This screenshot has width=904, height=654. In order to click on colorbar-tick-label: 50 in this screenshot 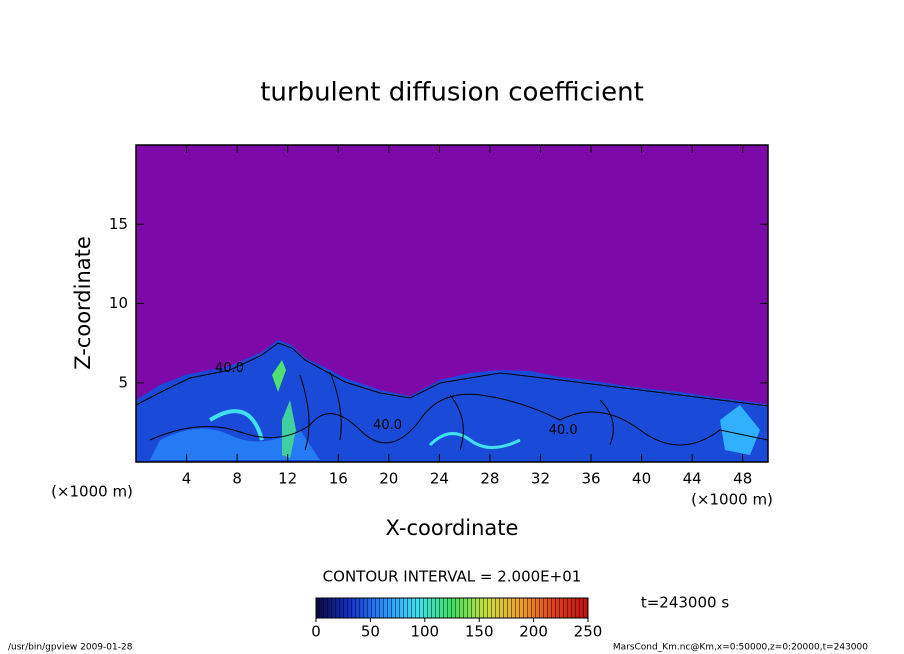, I will do `click(370, 632)`.